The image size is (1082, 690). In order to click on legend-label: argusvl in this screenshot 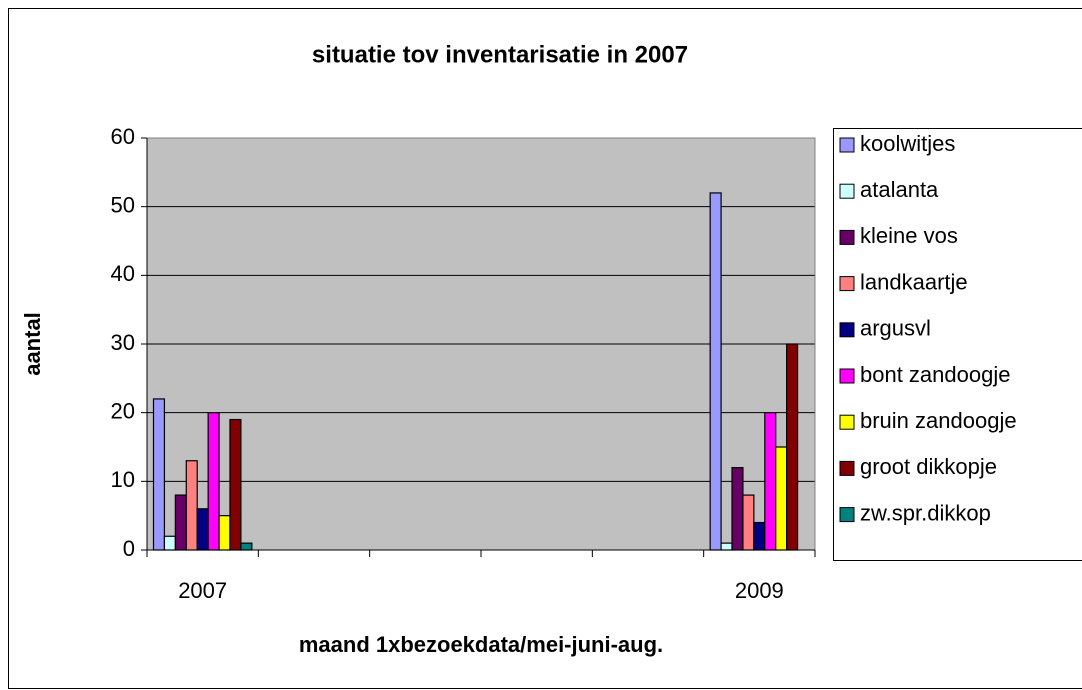, I will do `click(895, 328)`.